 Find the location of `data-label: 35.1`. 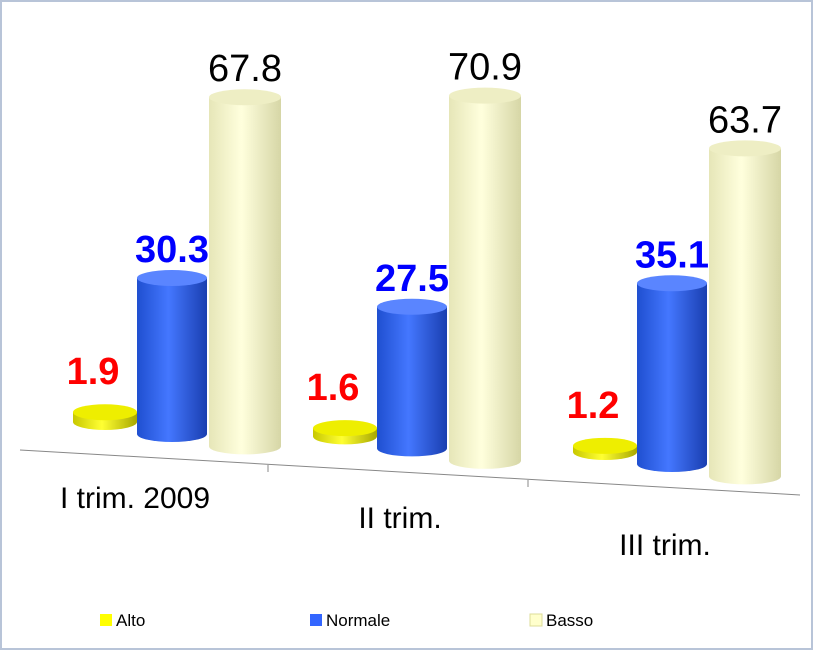

data-label: 35.1 is located at coordinates (672, 255).